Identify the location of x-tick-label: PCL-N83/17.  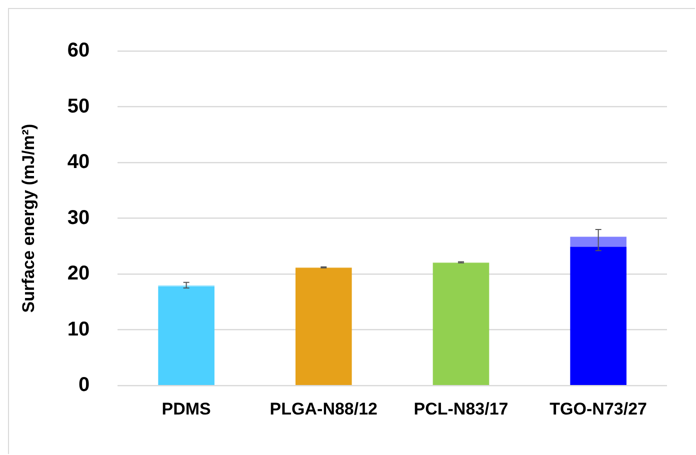
(461, 408).